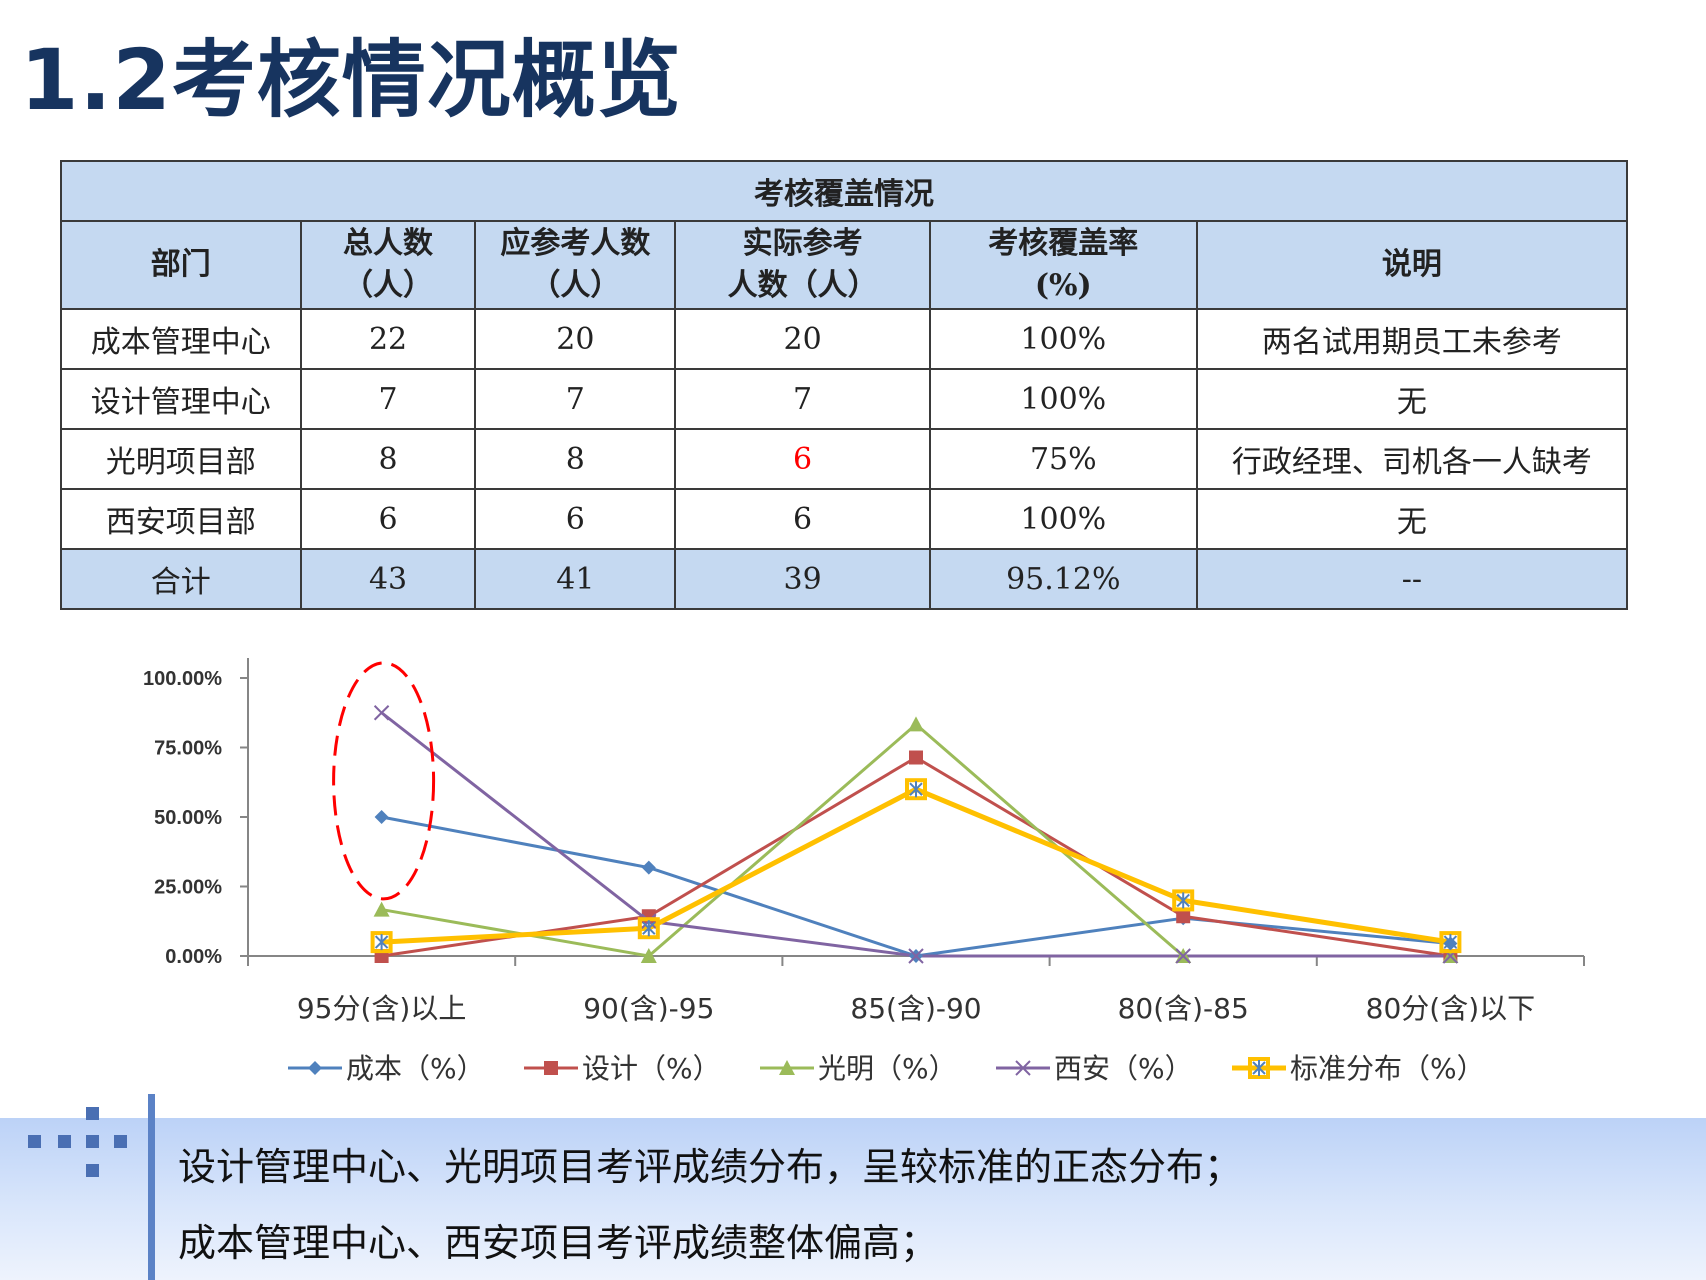 Image resolution: width=1706 pixels, height=1280 pixels. What do you see at coordinates (388, 339) in the screenshot?
I see `table-cell: 22` at bounding box center [388, 339].